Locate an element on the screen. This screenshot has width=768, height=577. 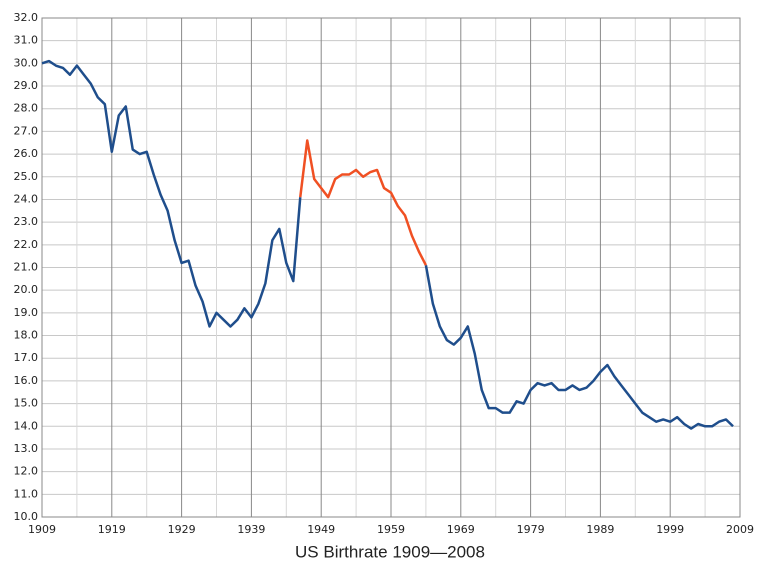
y-tick-label: 18.0 is located at coordinates (26, 335).